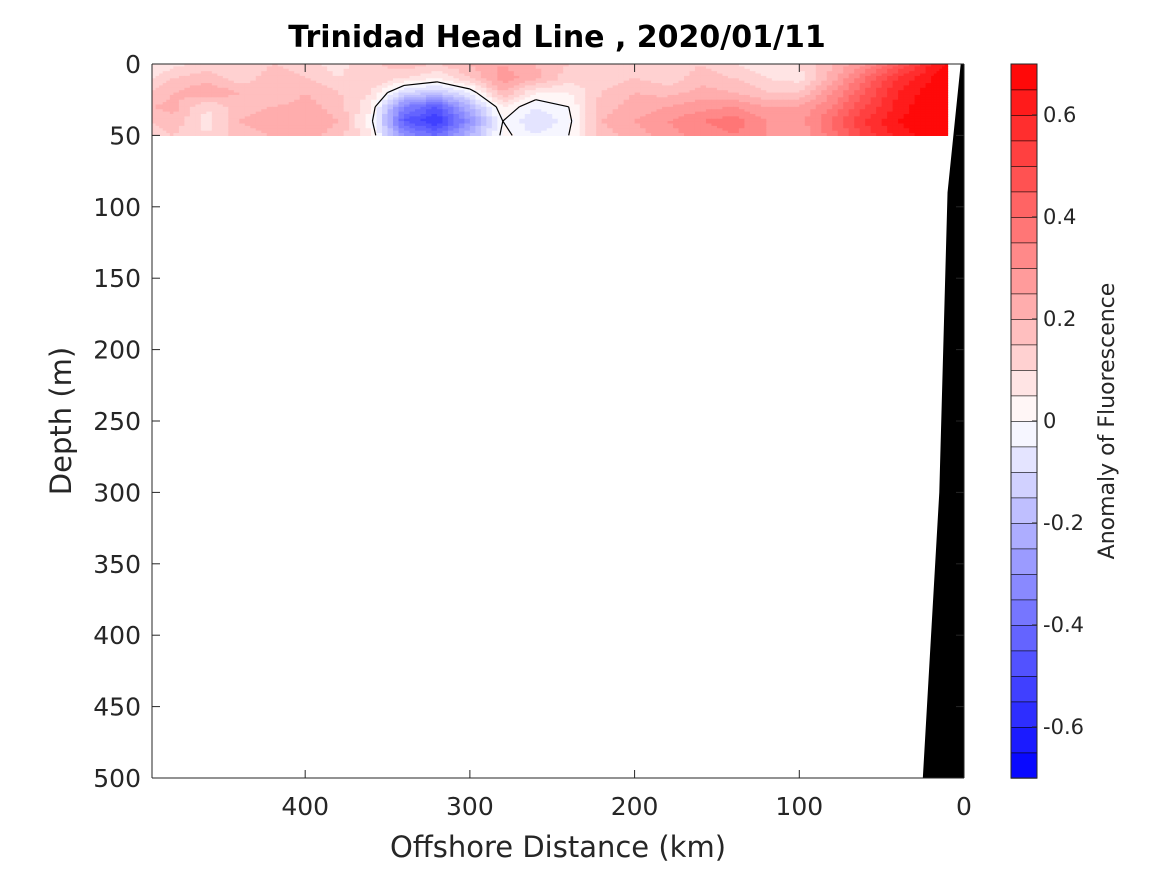 Image resolution: width=1167 pixels, height=875 pixels. I want to click on y-tick-label: 450, so click(117, 707).